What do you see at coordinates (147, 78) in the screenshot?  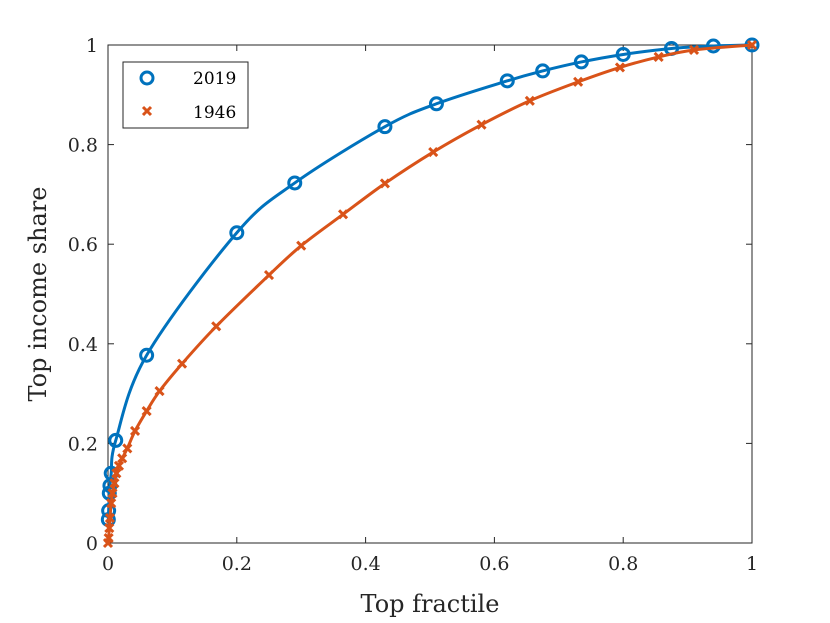 I see `legend-marker-2019` at bounding box center [147, 78].